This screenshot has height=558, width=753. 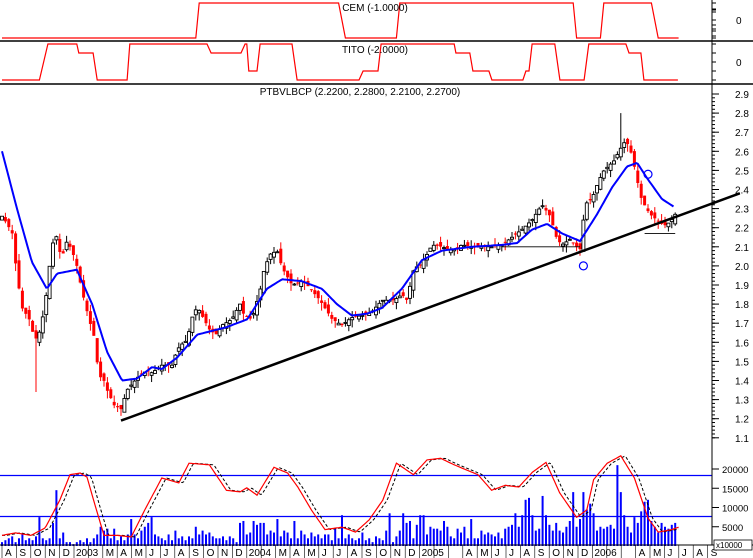 What do you see at coordinates (605, 553) in the screenshot?
I see `time-axis-label: 2006` at bounding box center [605, 553].